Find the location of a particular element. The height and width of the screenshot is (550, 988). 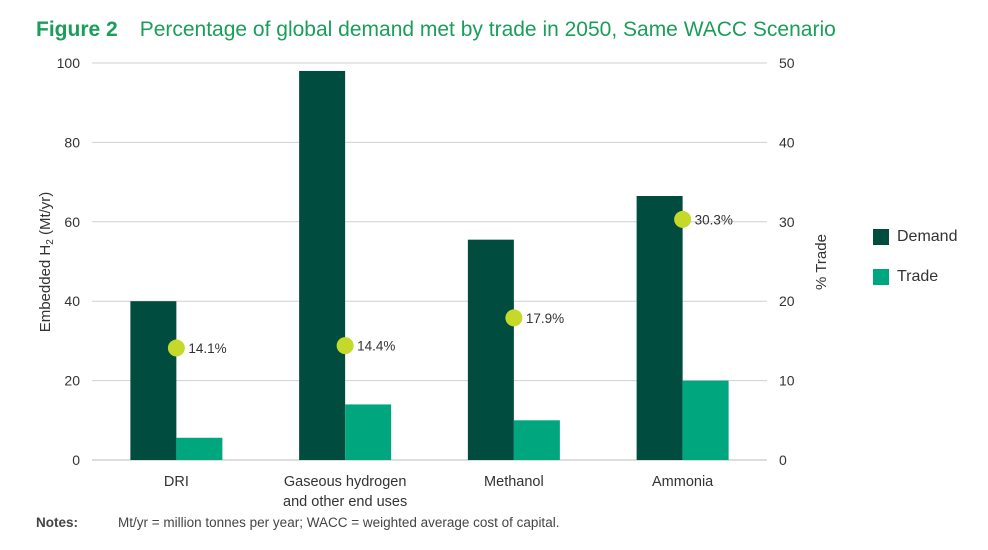

figure-label: Figure 2 is located at coordinates (77, 29).